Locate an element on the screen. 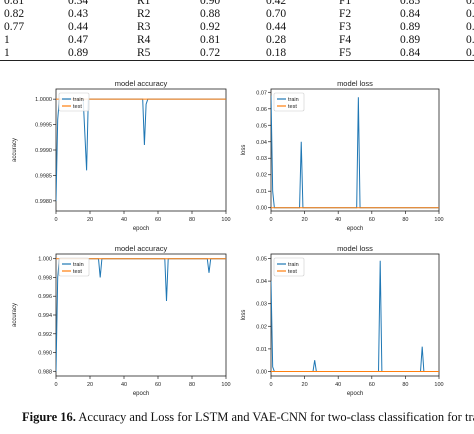 This screenshot has width=474, height=434. table-cell: 0.18 is located at coordinates (276, 53).